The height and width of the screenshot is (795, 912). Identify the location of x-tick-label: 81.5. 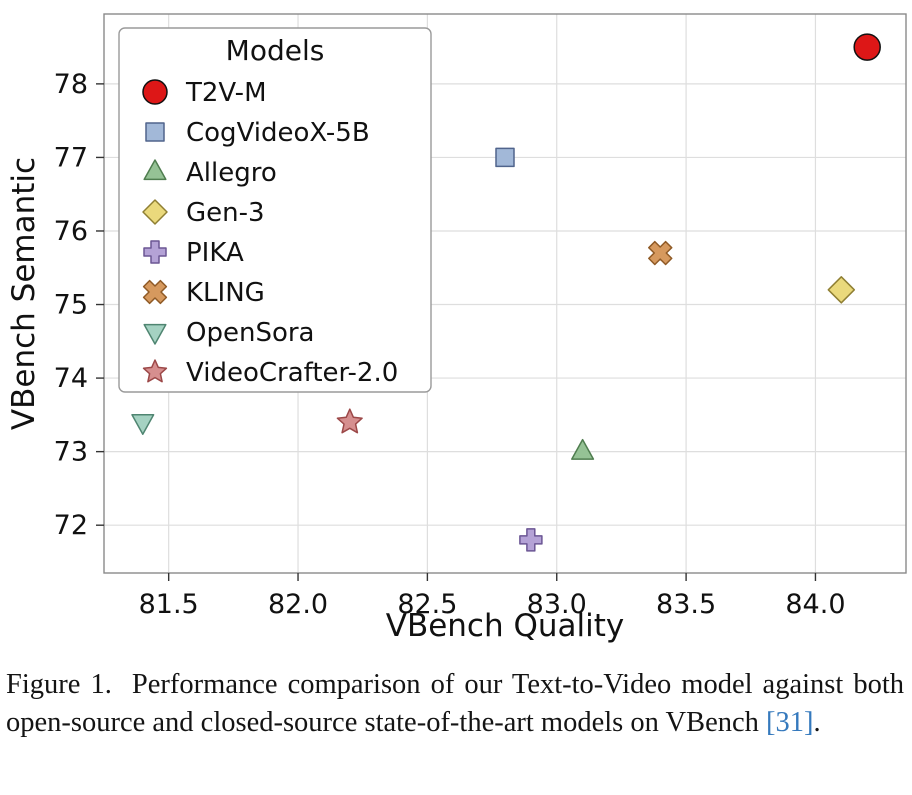
(169, 604).